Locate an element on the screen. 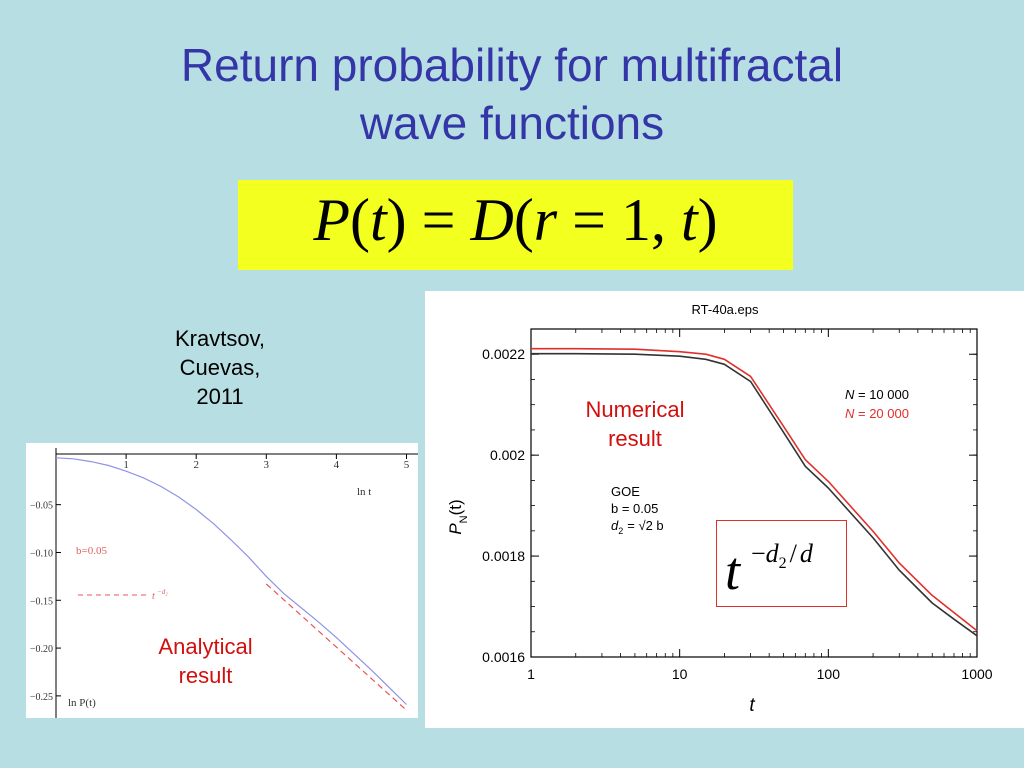  y-tick-label: −0.05 is located at coordinates (41, 506).